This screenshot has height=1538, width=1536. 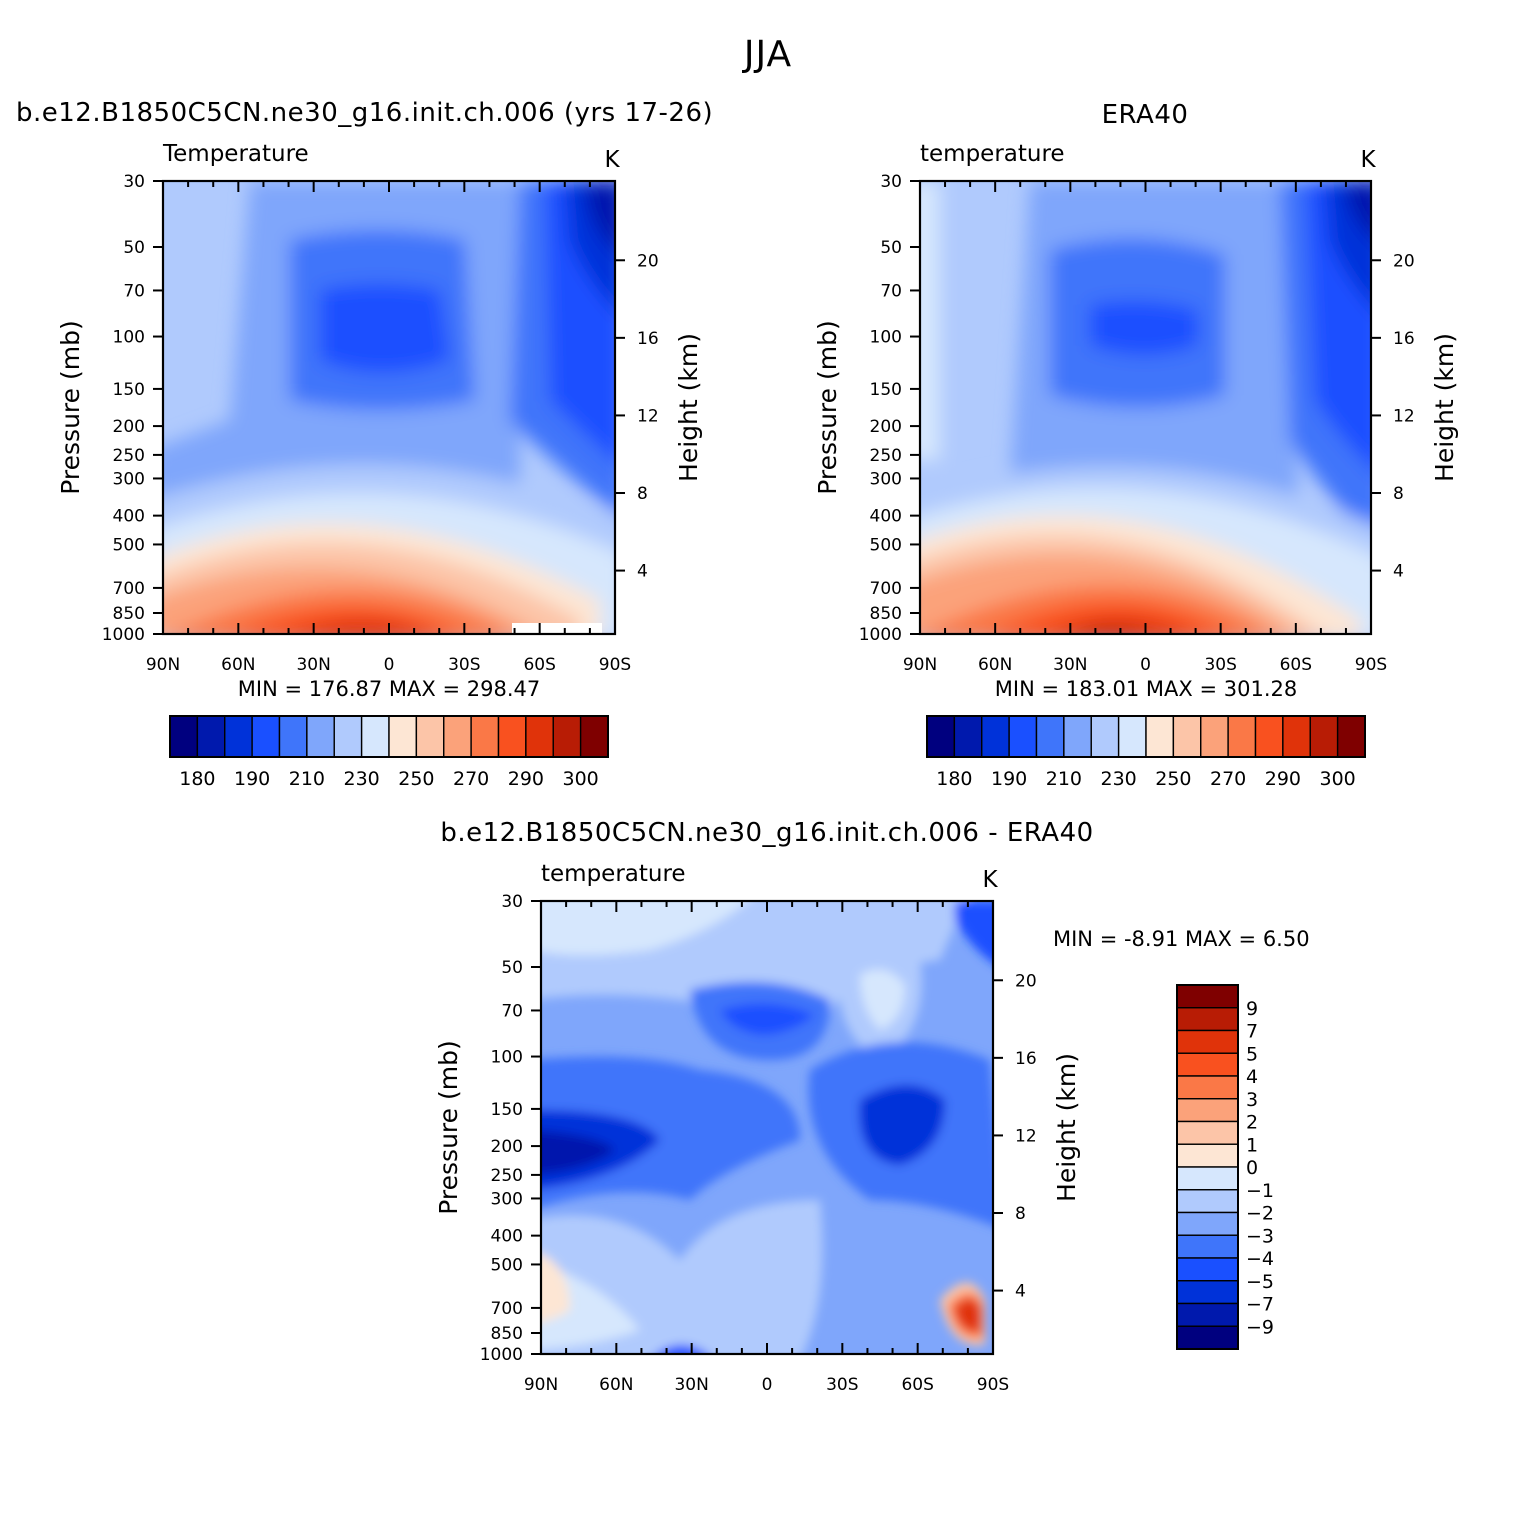 I want to click on colorbar-label: 290, so click(x=526, y=779).